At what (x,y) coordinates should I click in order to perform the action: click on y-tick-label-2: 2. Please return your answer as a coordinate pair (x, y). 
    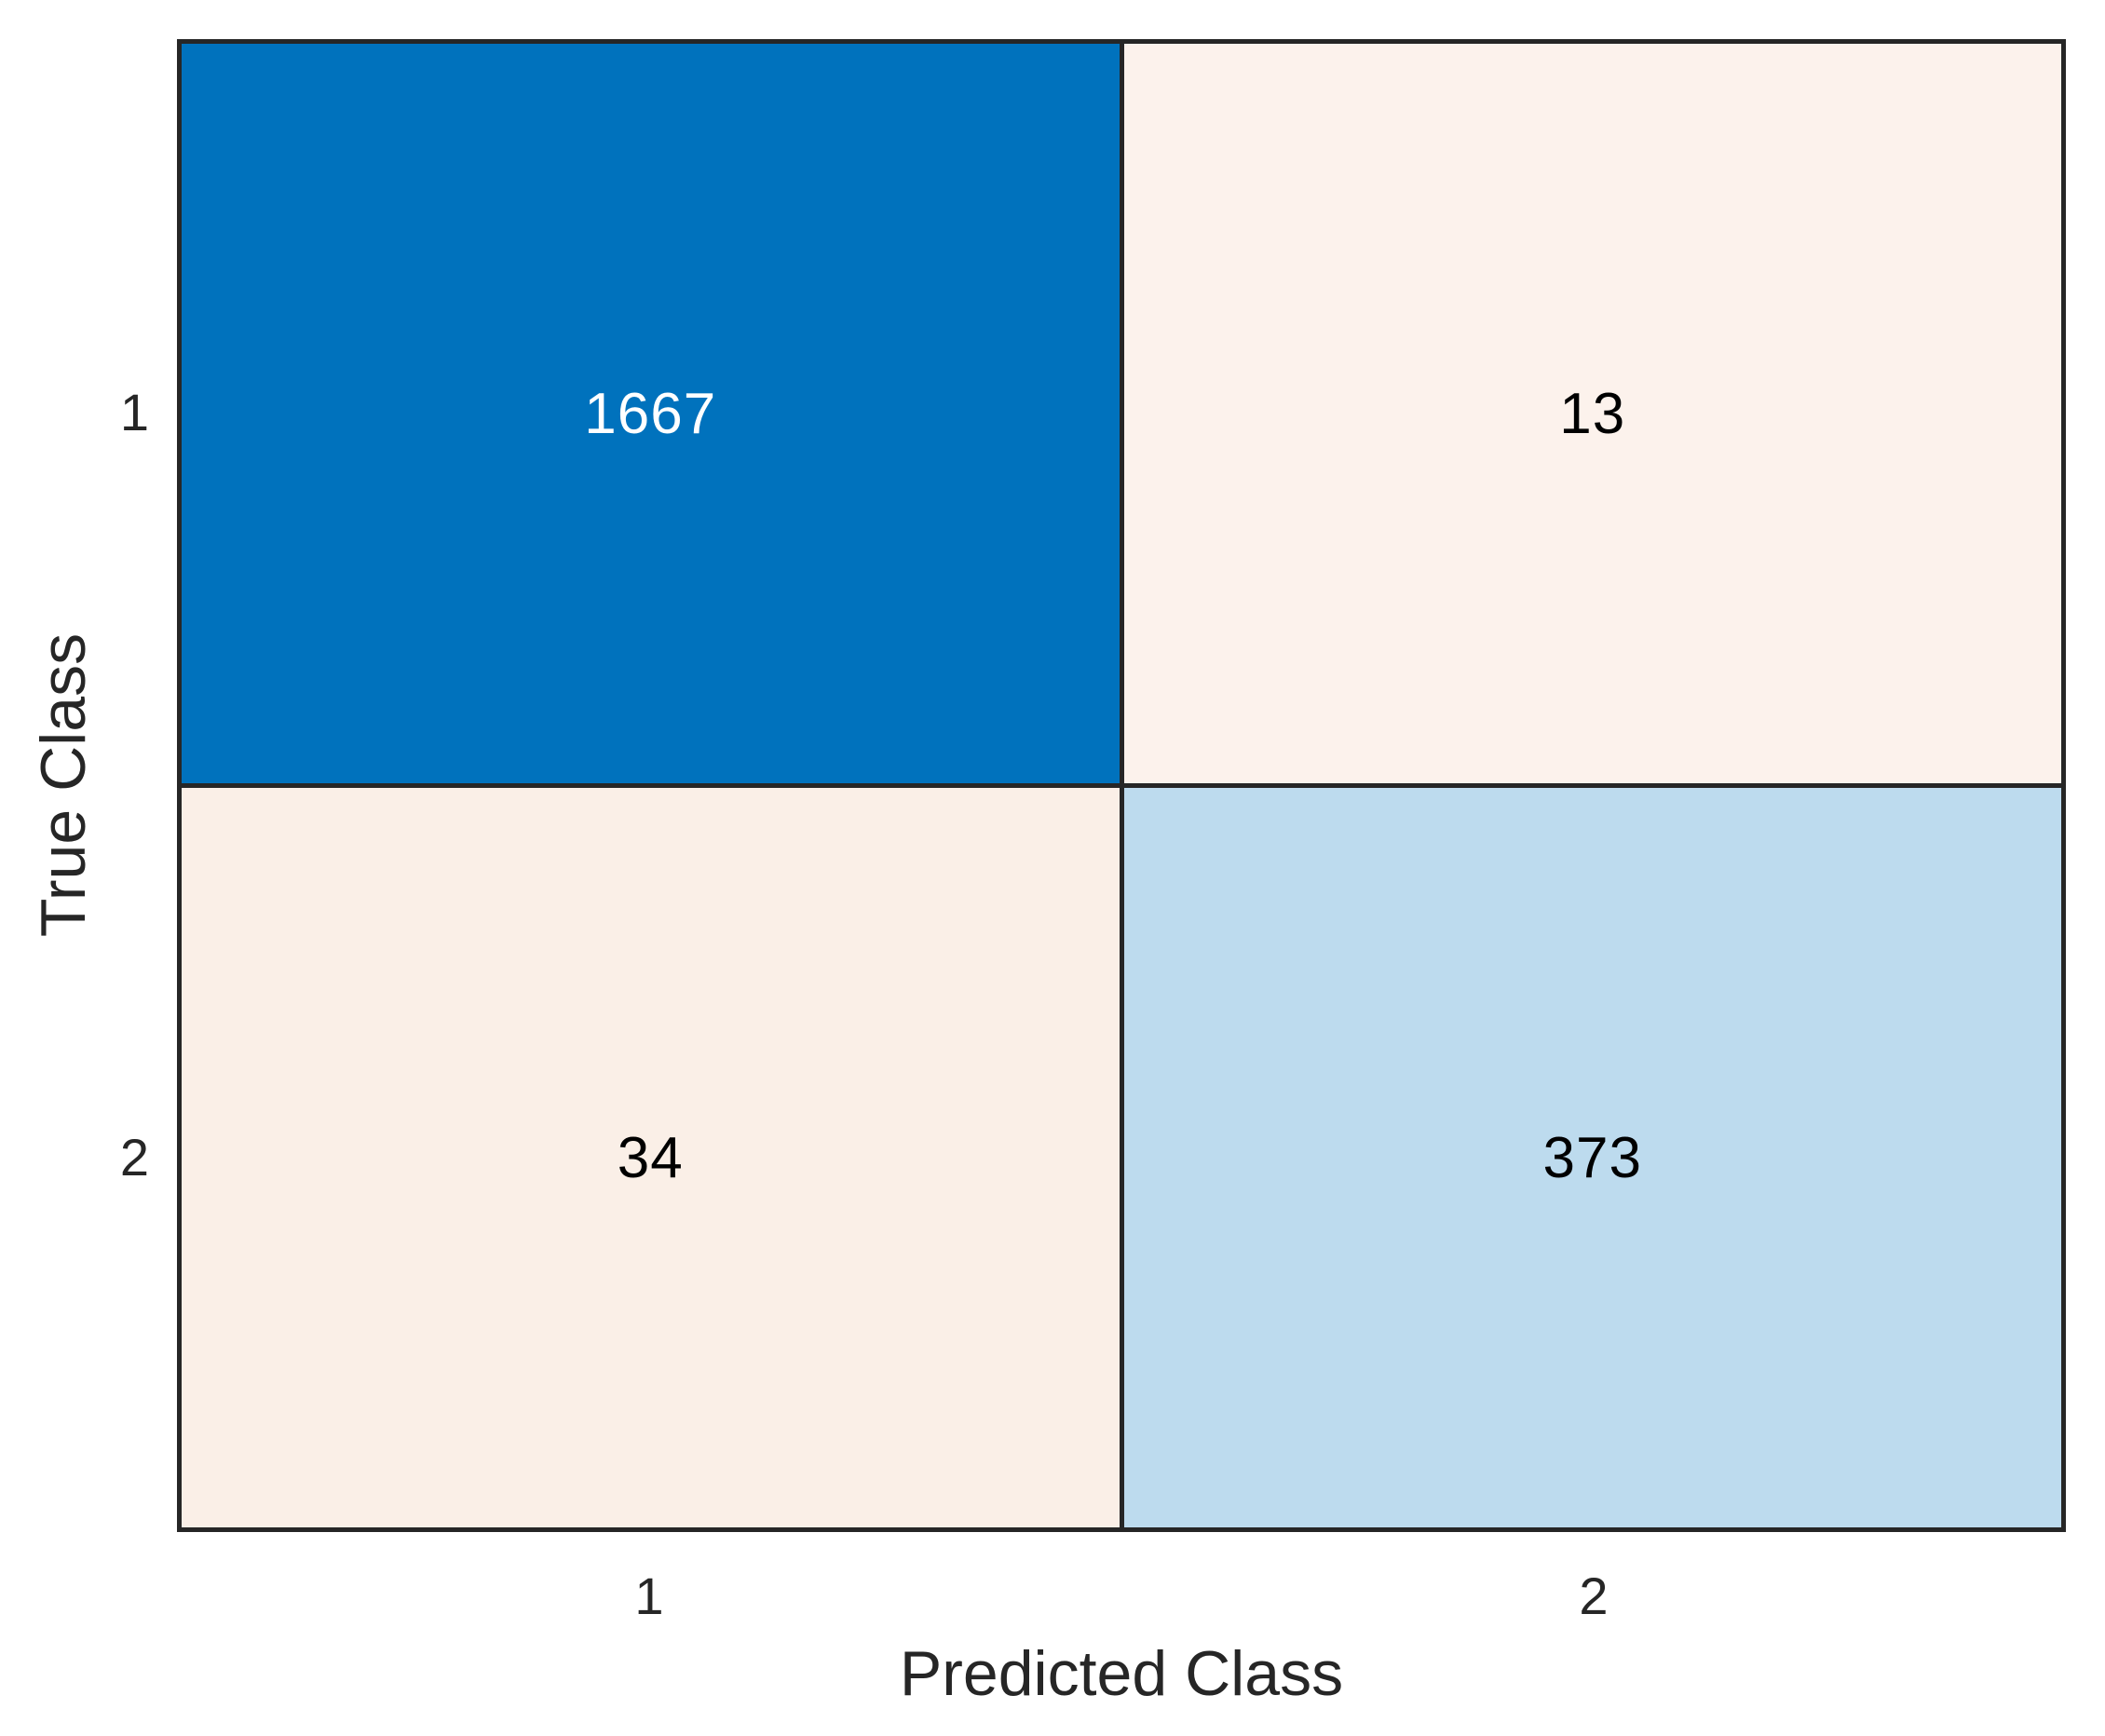
    Looking at the image, I should click on (134, 1157).